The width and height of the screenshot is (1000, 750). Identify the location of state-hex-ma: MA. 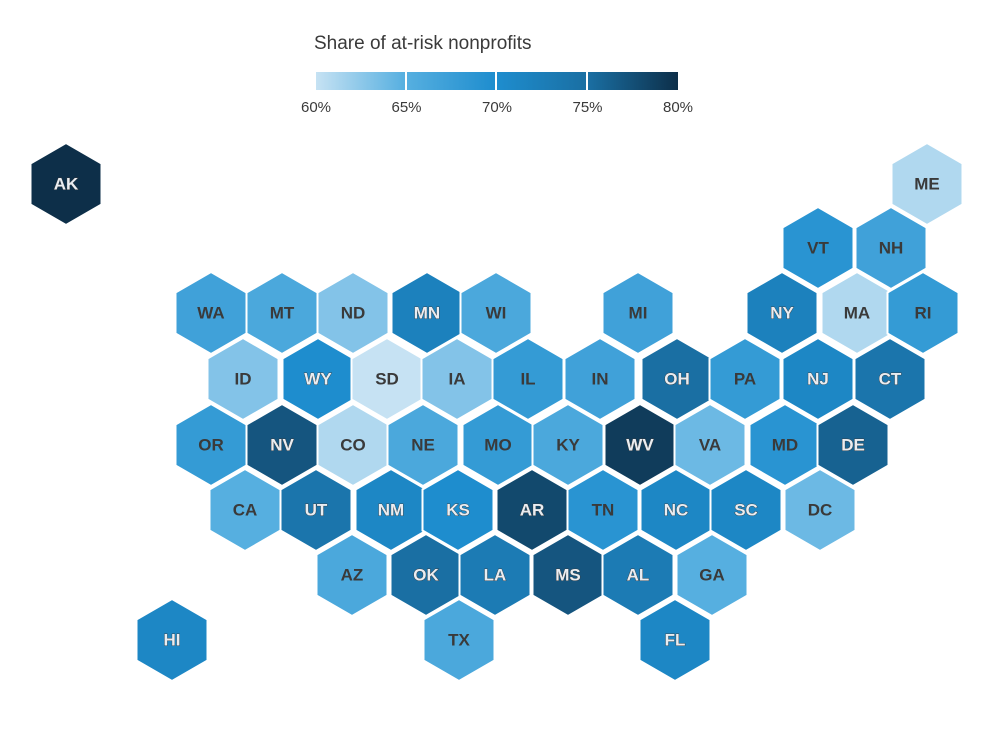
(857, 313).